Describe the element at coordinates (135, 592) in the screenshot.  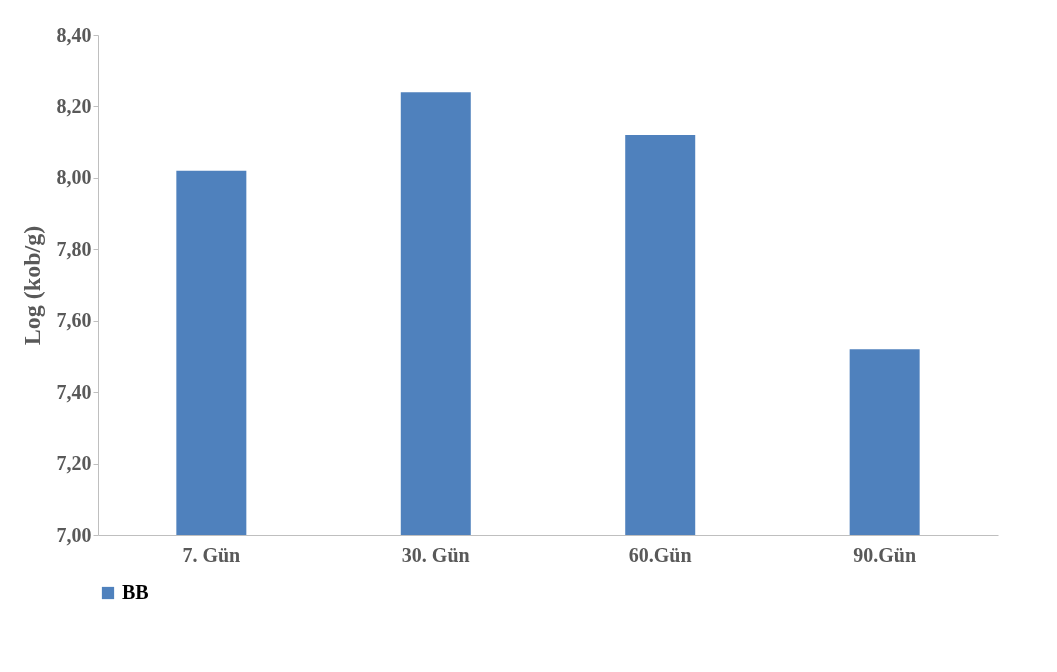
I see `legend-label: BB` at that location.